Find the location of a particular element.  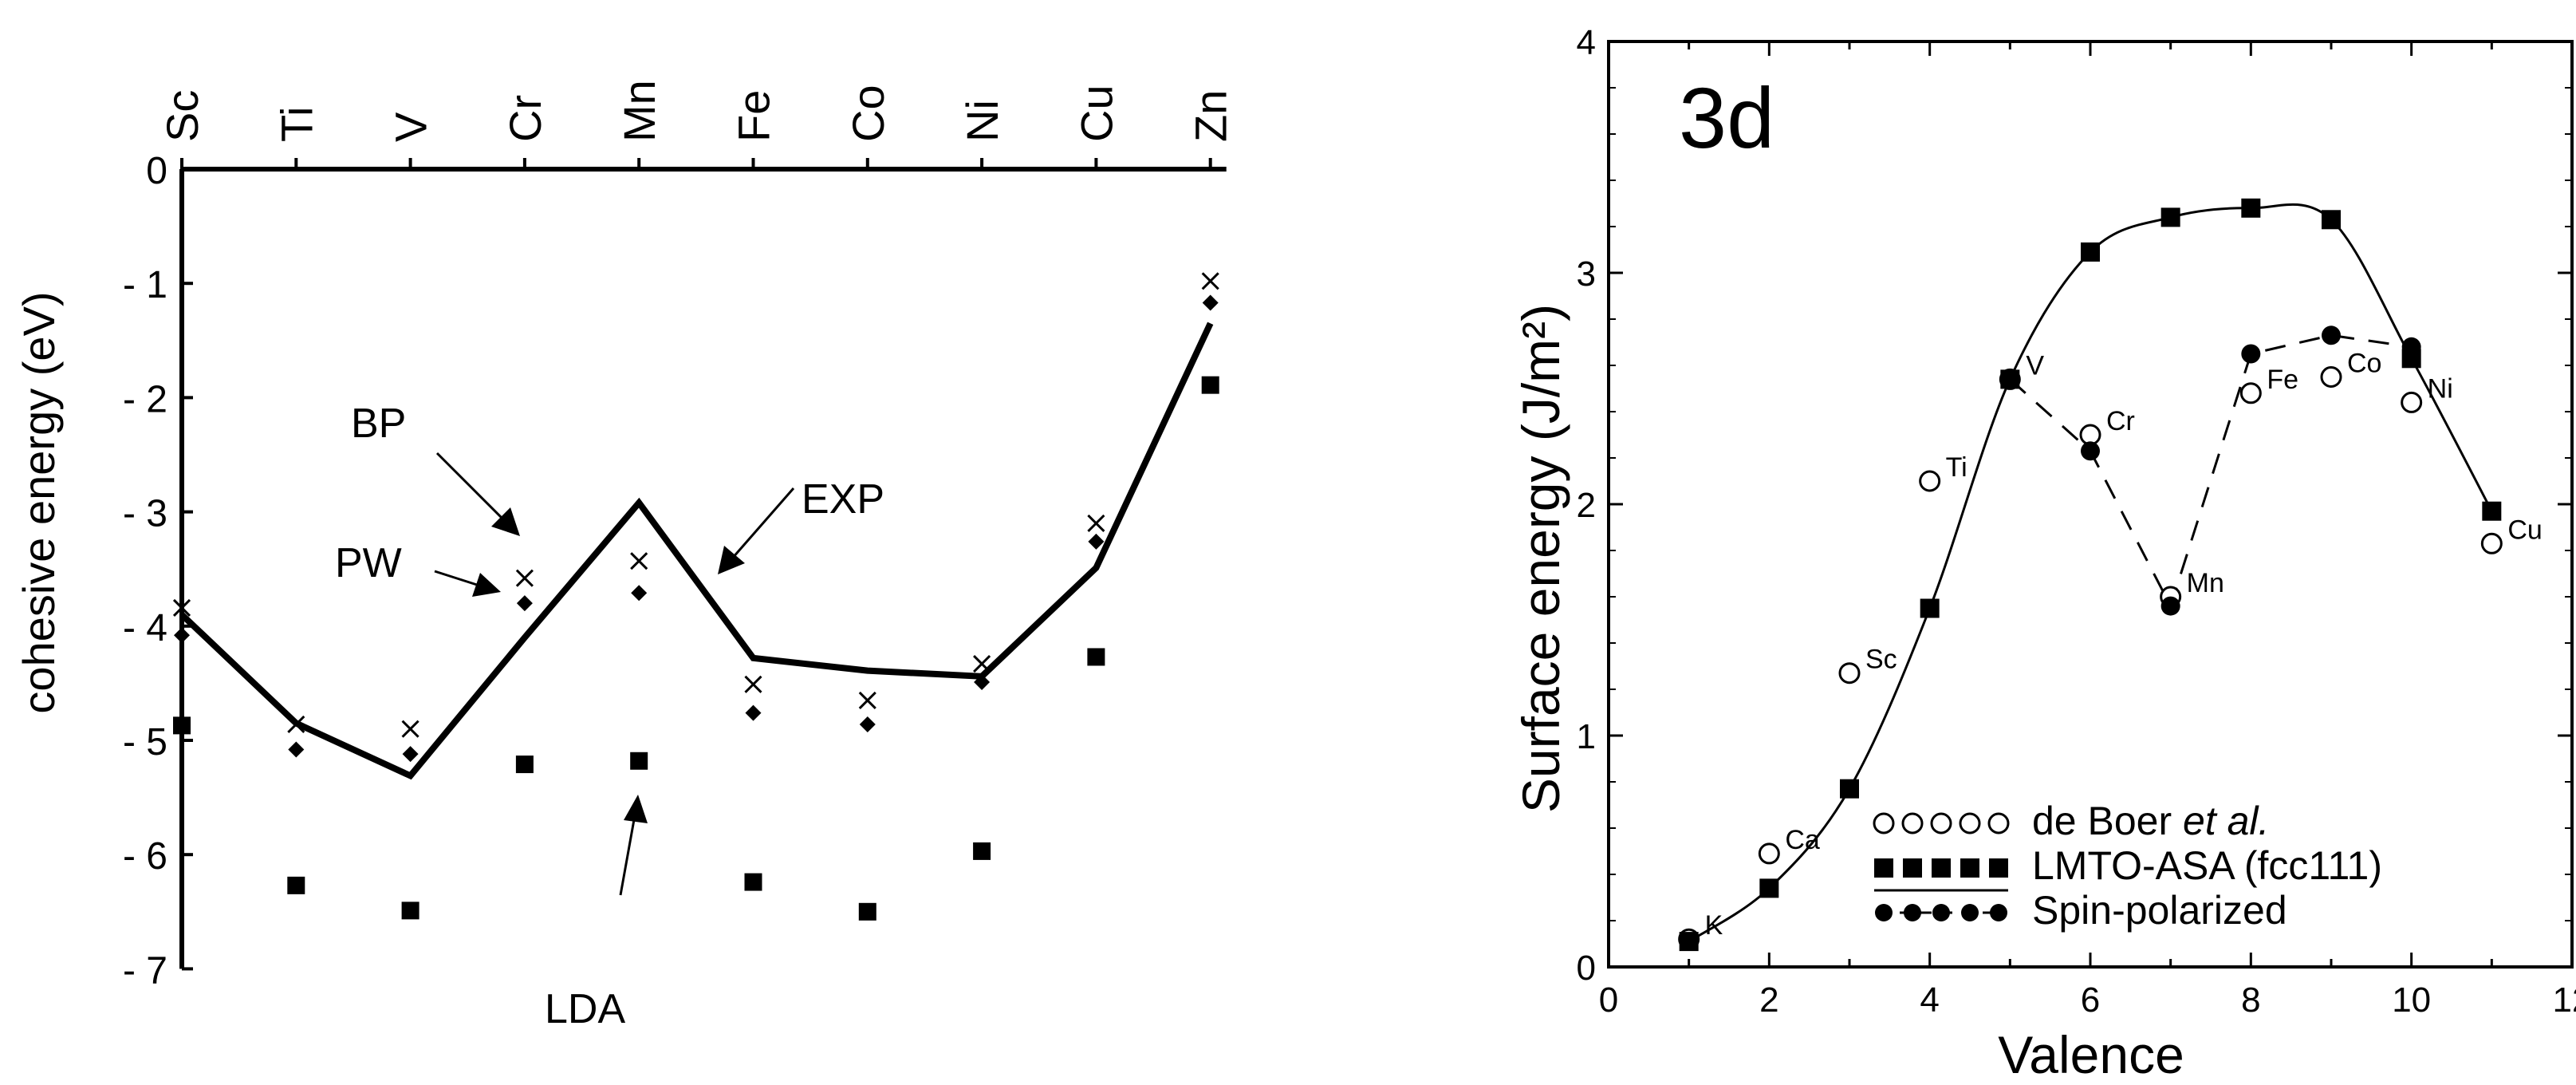

x-tick-label: 10 is located at coordinates (2411, 1000).